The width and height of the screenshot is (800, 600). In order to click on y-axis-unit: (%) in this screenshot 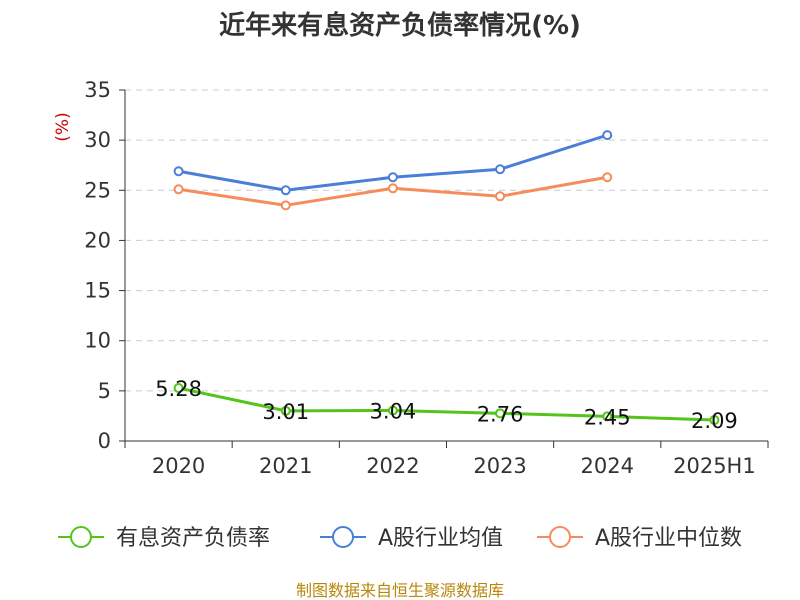, I will do `click(63, 126)`.